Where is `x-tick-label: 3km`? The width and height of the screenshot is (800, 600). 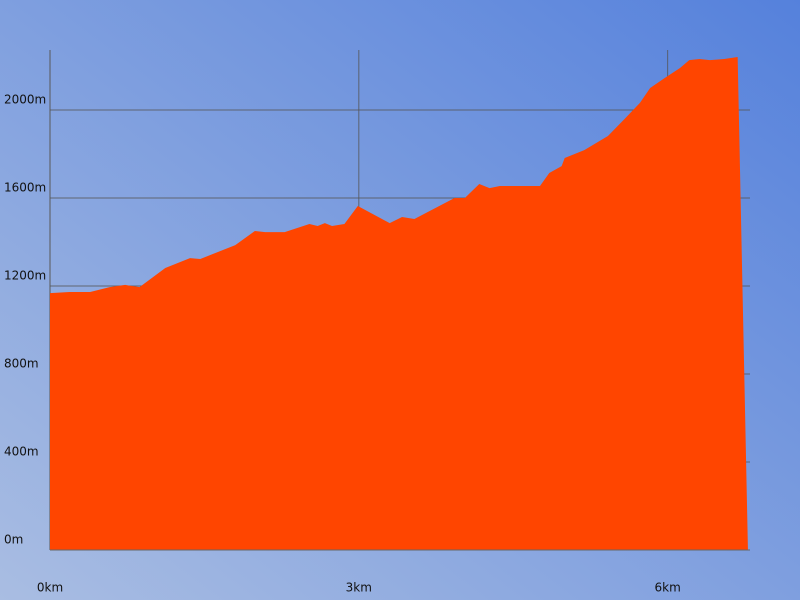
x-tick-label: 3km is located at coordinates (359, 588).